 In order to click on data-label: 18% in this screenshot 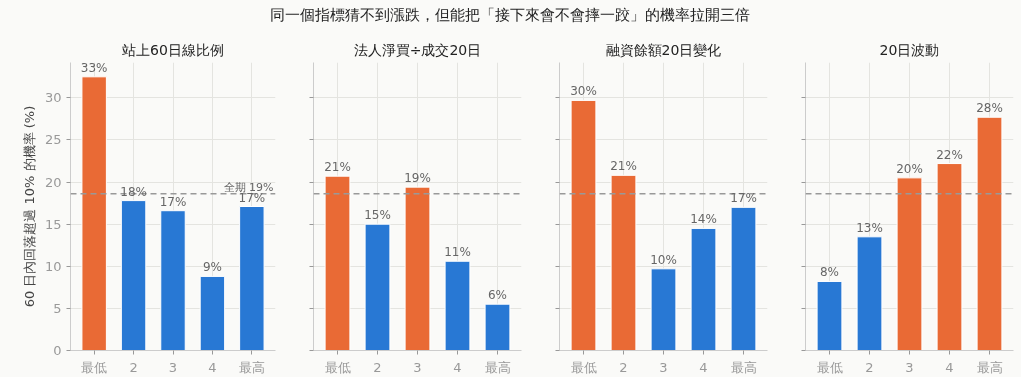, I will do `click(133, 191)`.